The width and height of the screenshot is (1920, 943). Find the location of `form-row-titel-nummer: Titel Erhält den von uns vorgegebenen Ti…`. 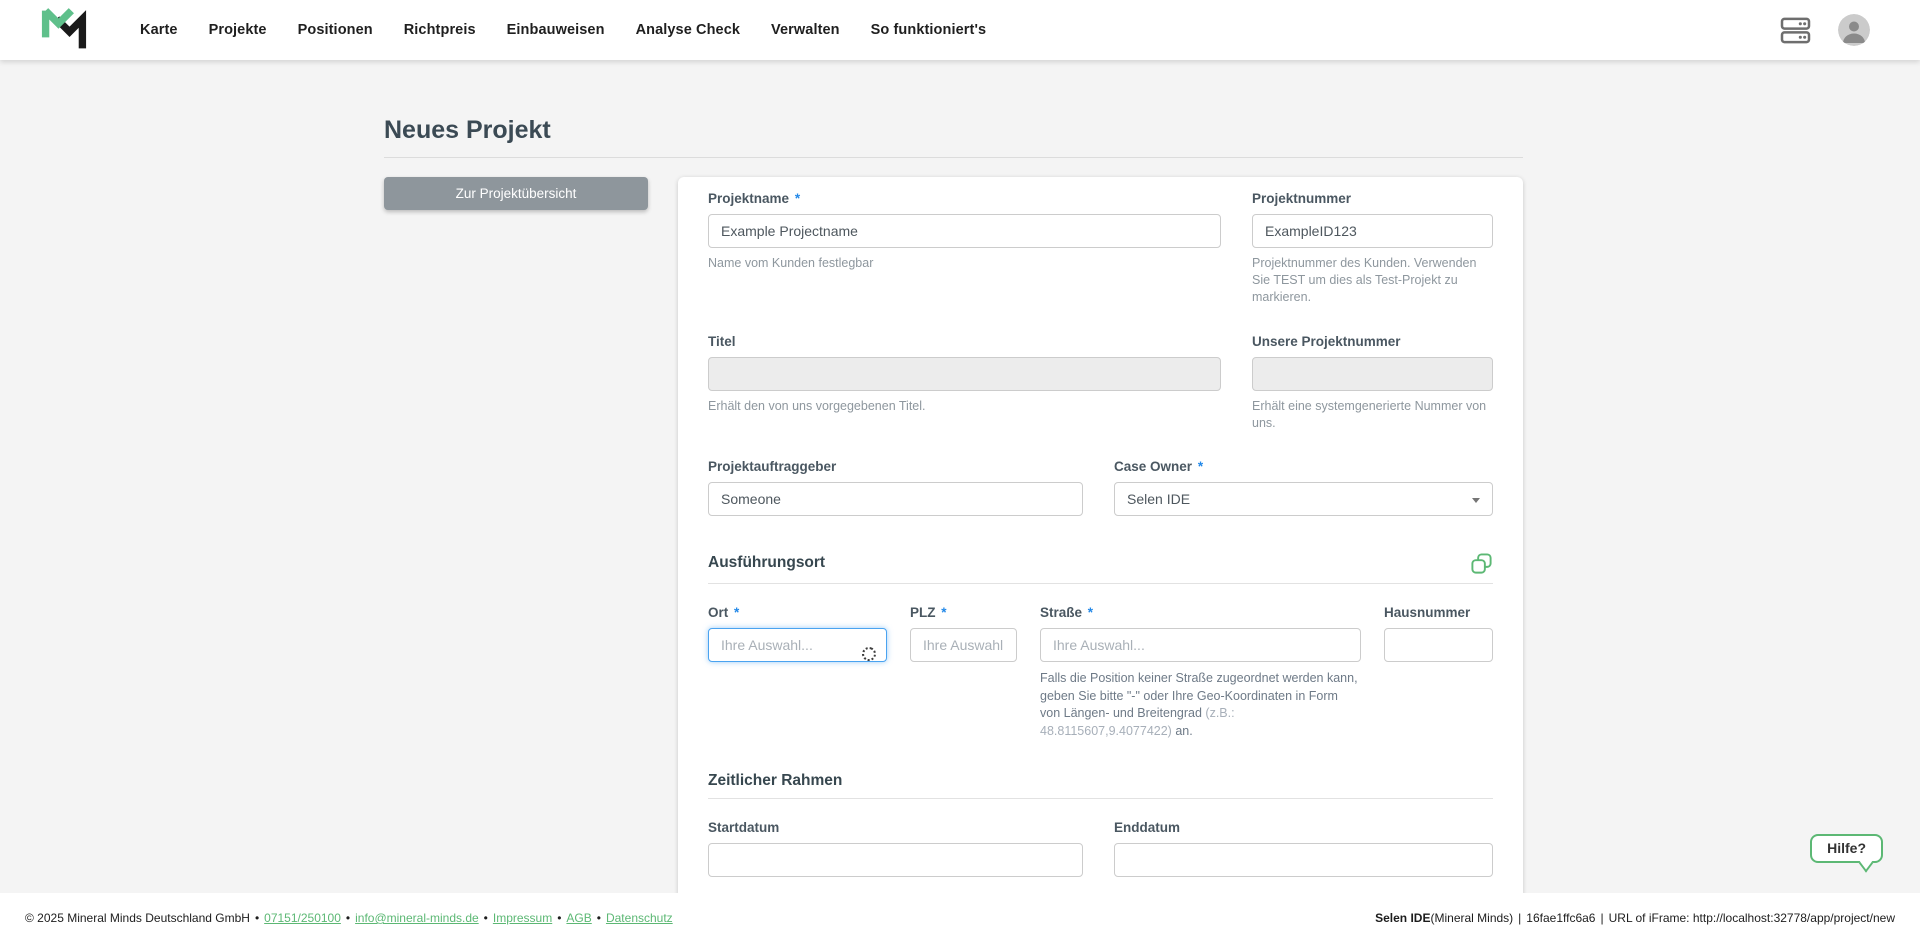

form-row-titel-nummer: Titel Erhält den von uns vorgegebenen Ti… is located at coordinates (1100, 383).